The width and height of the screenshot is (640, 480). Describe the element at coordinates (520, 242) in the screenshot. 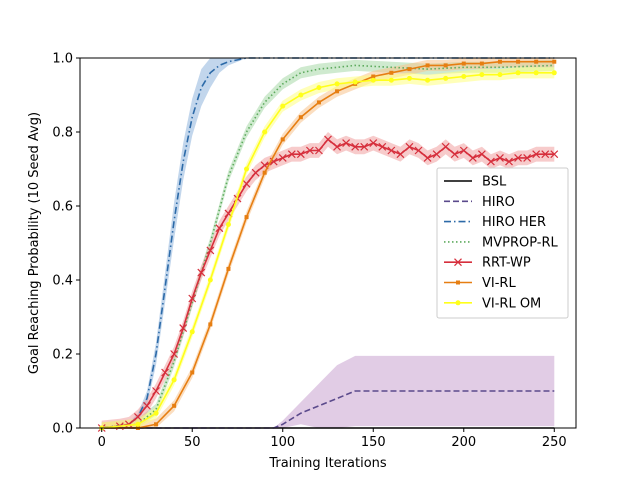

I see `legend-label-mvprop-rl: MVPROP-RL` at that location.